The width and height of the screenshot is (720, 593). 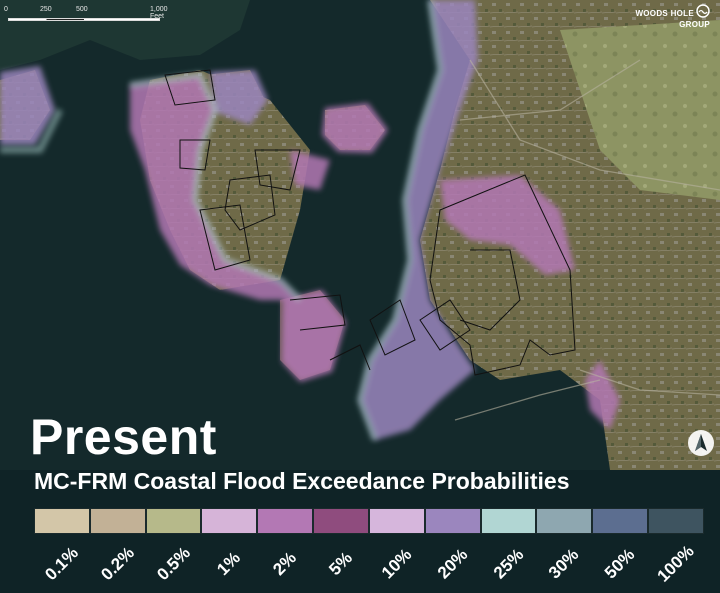 I want to click on woods-hole-group-logo: WOODS HOLE GROUP, so click(x=672, y=17).